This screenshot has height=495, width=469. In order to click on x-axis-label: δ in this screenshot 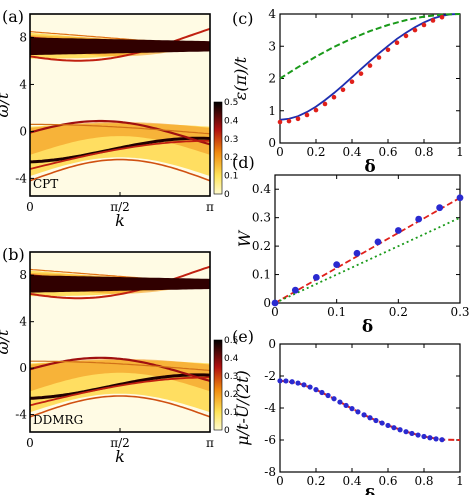, I will do `click(369, 167)`.